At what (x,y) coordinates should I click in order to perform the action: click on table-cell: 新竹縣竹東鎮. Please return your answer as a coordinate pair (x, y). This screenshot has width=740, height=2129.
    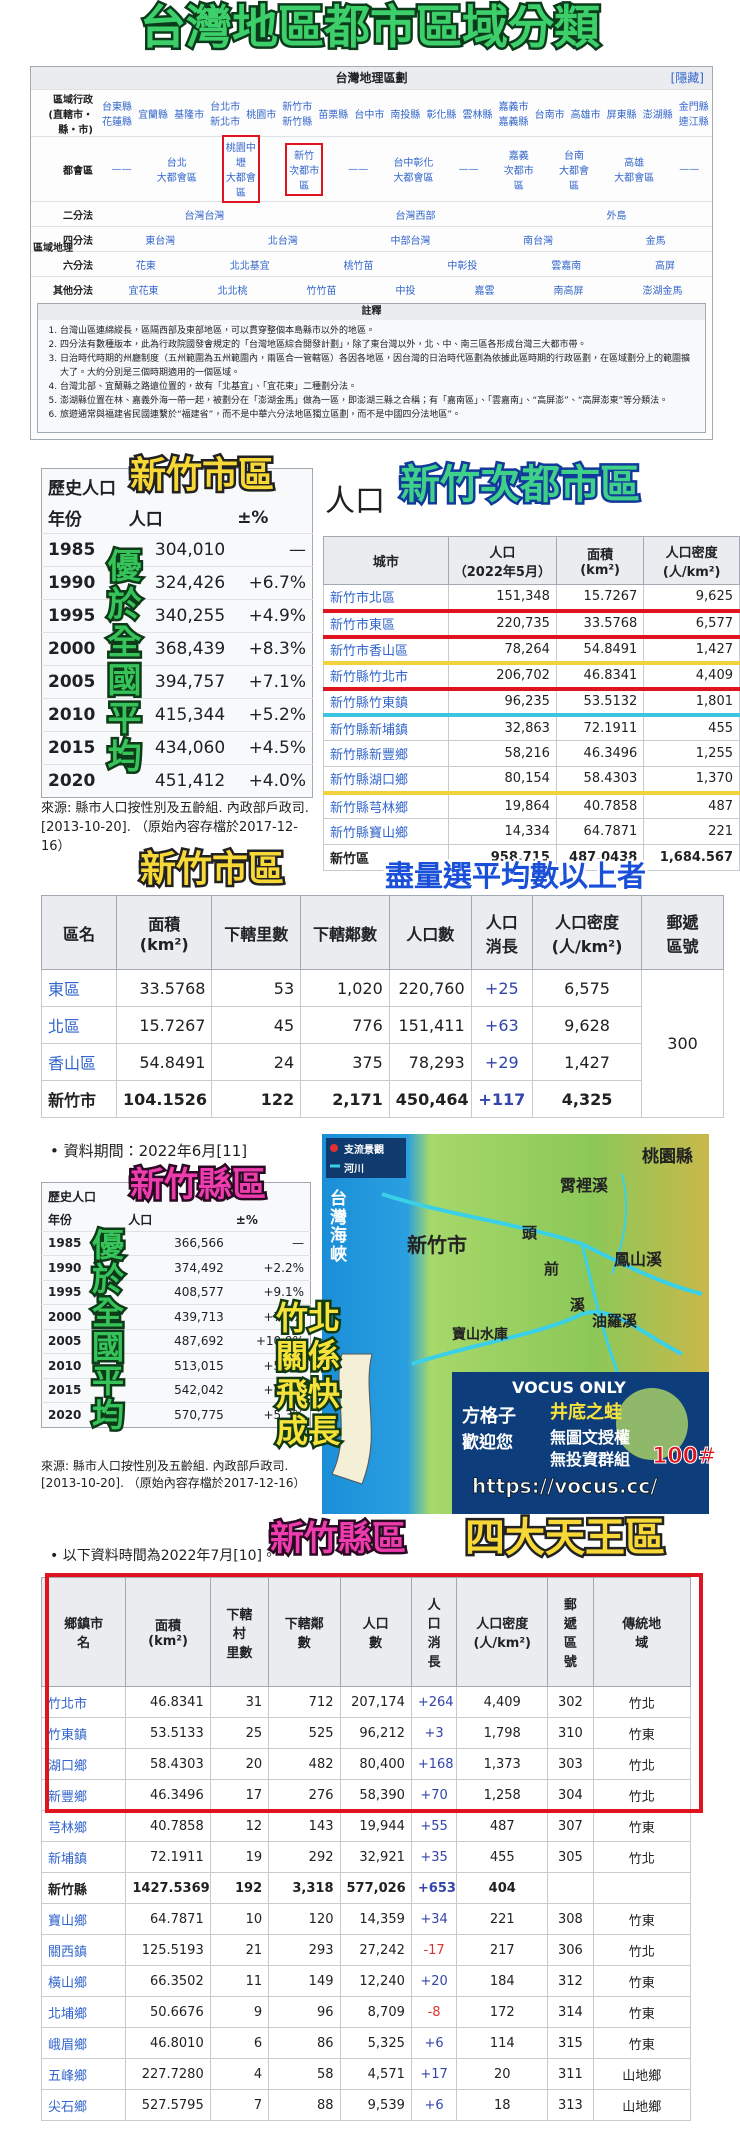
    Looking at the image, I should click on (386, 701).